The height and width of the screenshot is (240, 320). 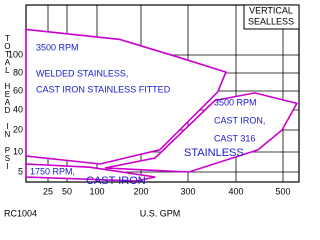 What do you see at coordinates (18, 129) in the screenshot?
I see `y-tick-label: 20` at bounding box center [18, 129].